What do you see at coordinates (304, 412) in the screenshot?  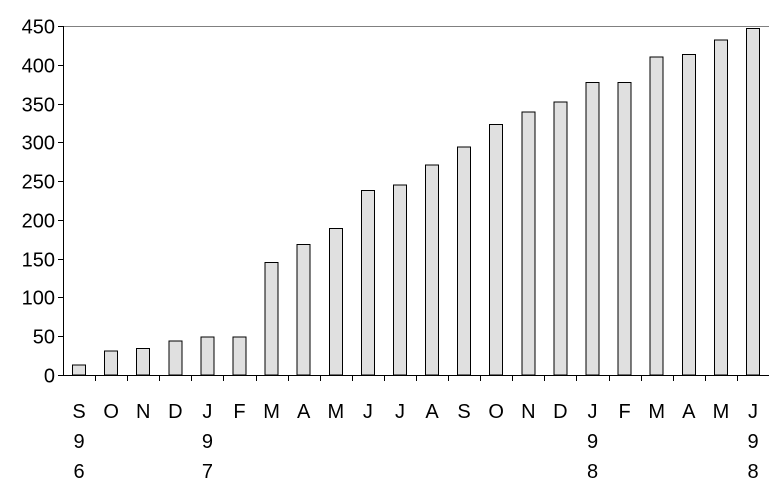 I see `x-tick-label-7: A` at bounding box center [304, 412].